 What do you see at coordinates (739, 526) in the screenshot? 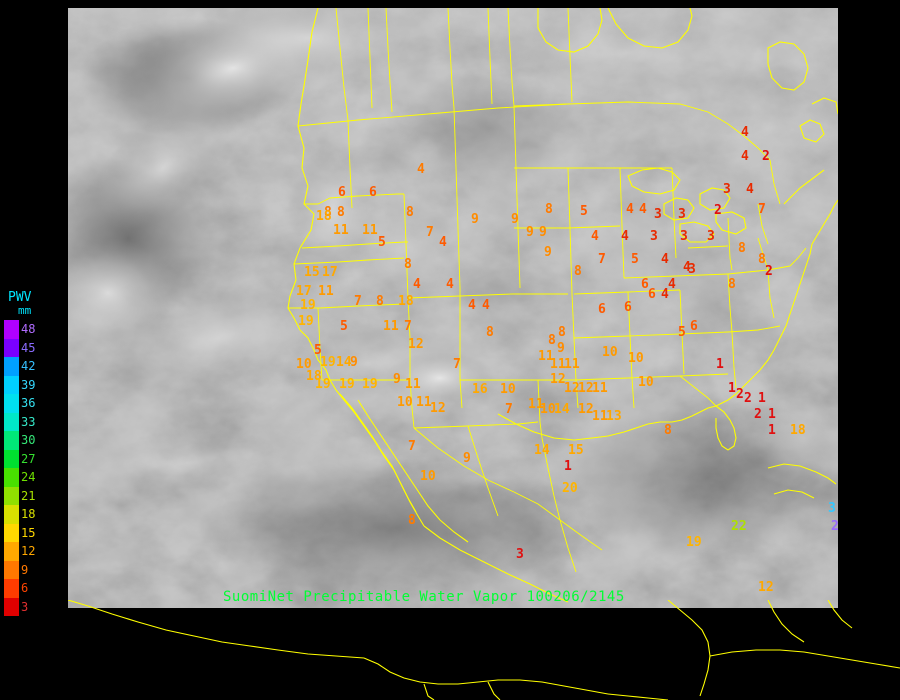
I see `station-pwv-value: 22` at bounding box center [739, 526].